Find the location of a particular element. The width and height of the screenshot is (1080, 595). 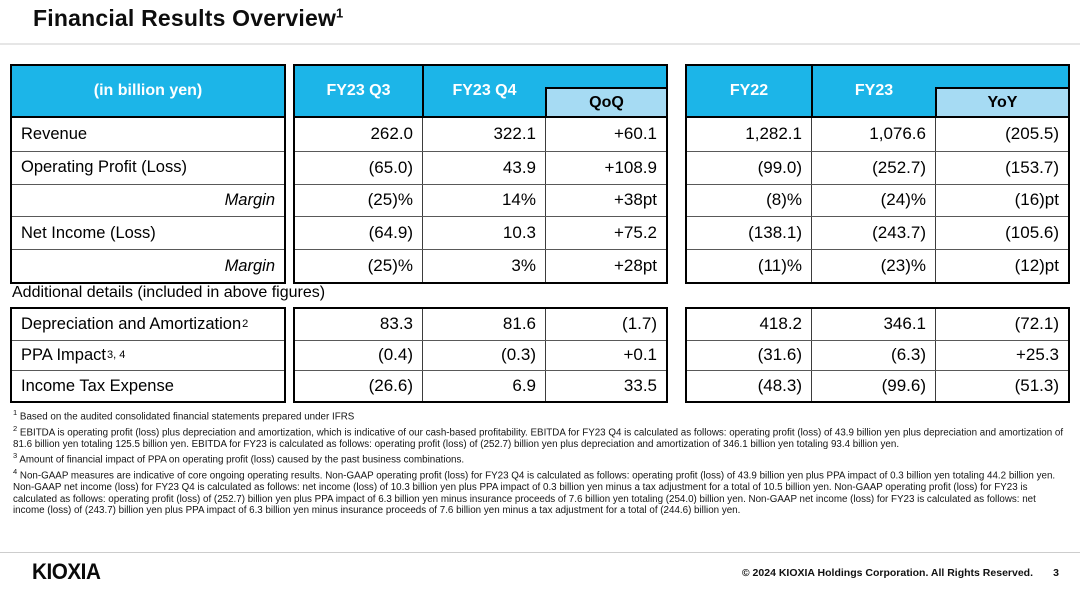

table-cell: (72.1) is located at coordinates (1001, 324).